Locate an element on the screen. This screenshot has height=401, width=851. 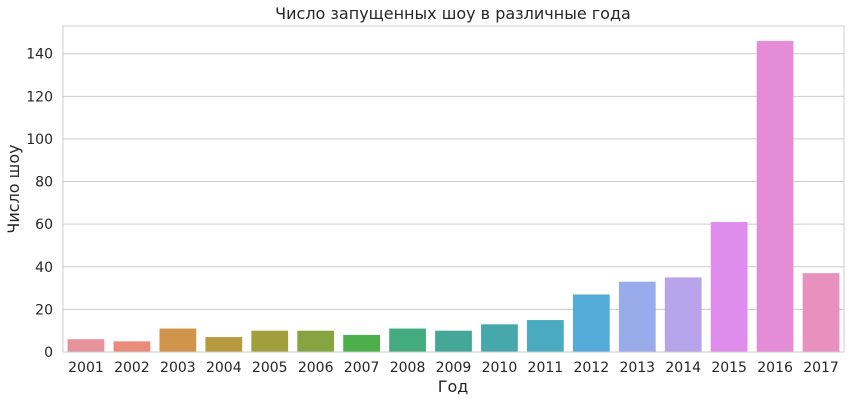
bar-2013 is located at coordinates (637, 316).